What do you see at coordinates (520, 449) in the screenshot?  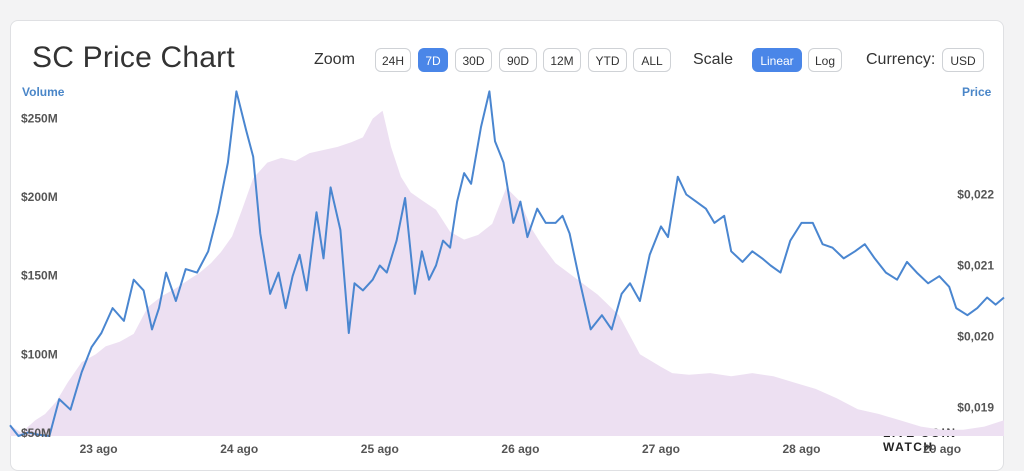 I see `x-tick-label: 26 ago` at bounding box center [520, 449].